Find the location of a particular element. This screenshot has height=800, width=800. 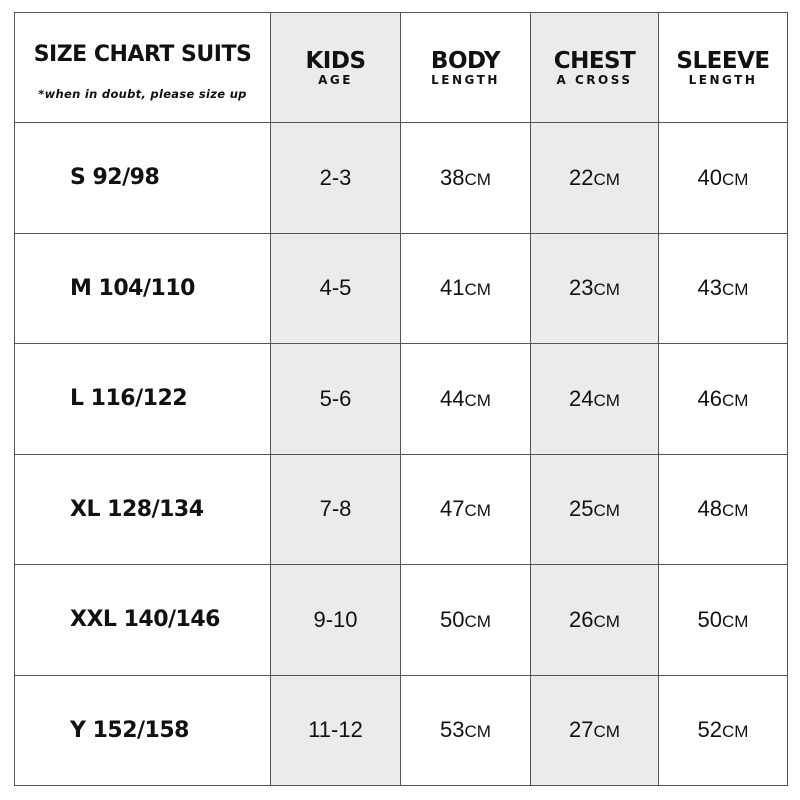

age-cell: 11-12 is located at coordinates (335, 730).